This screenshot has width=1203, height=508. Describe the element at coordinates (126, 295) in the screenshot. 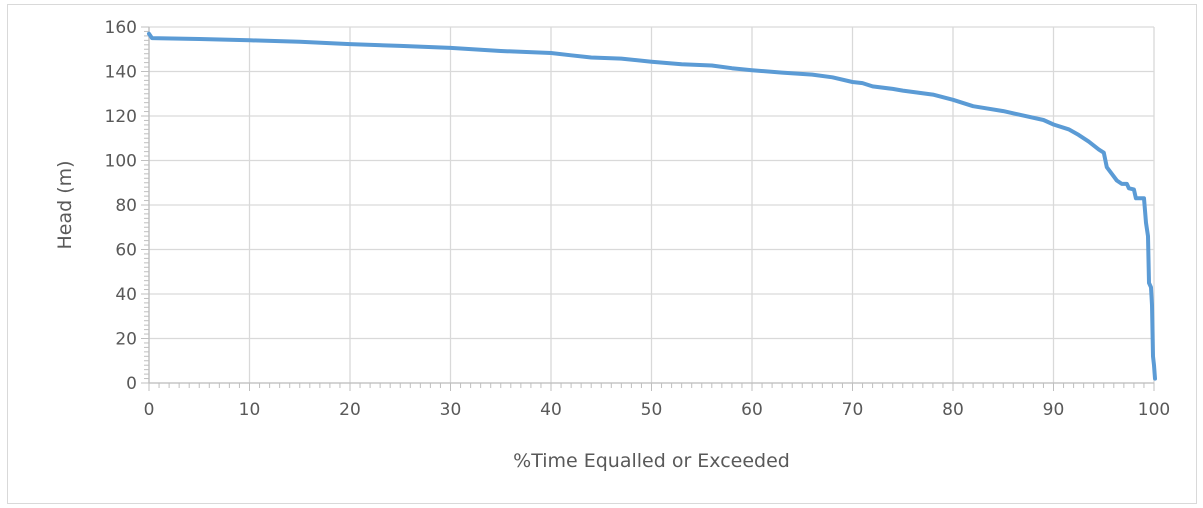

I see `y-tick-label: 40` at that location.